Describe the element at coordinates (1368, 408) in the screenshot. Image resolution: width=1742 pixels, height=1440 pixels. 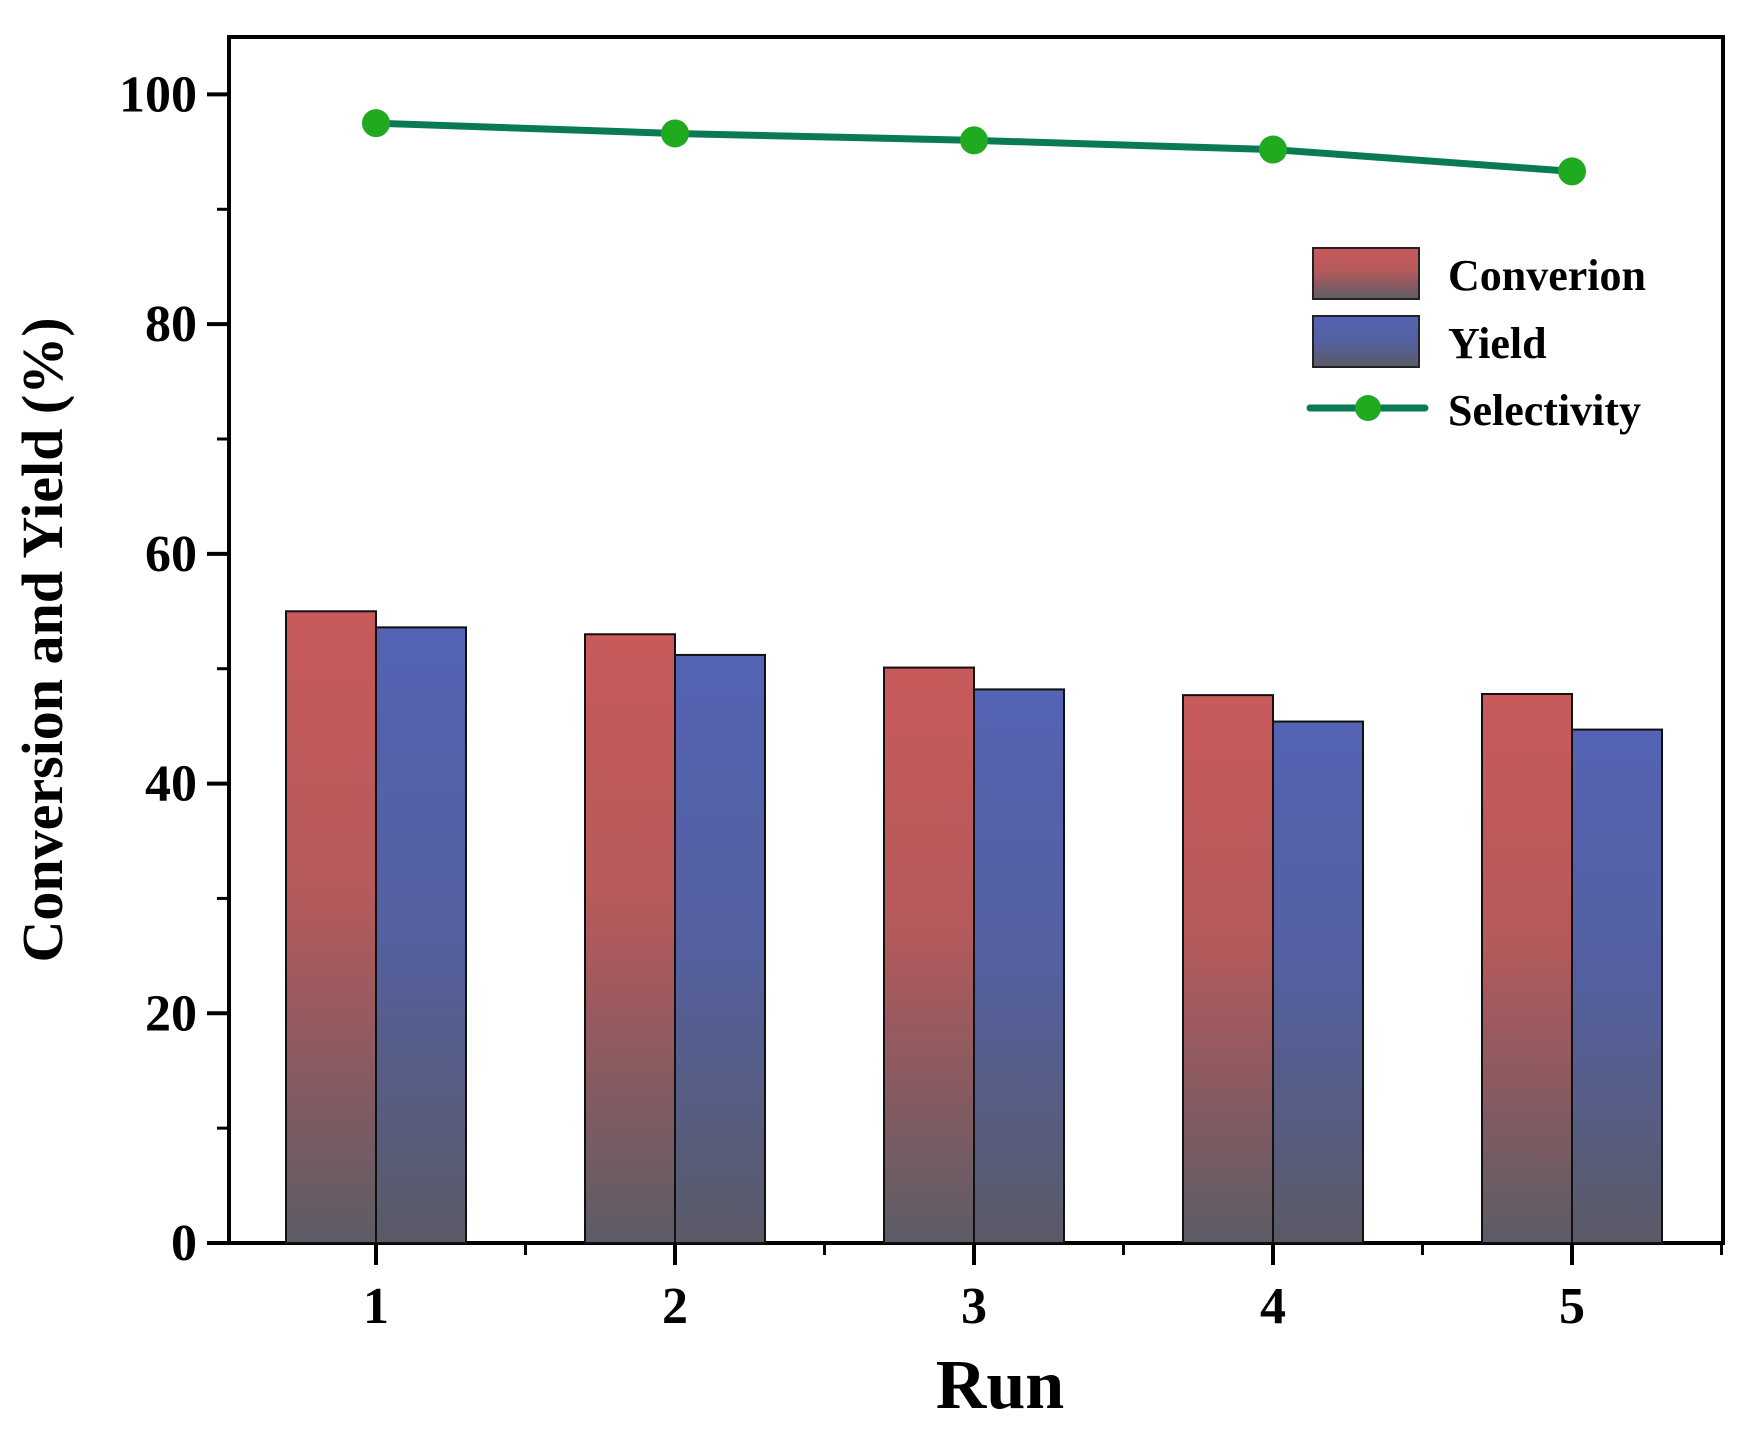
I see `legend-marker-selectivity` at that location.